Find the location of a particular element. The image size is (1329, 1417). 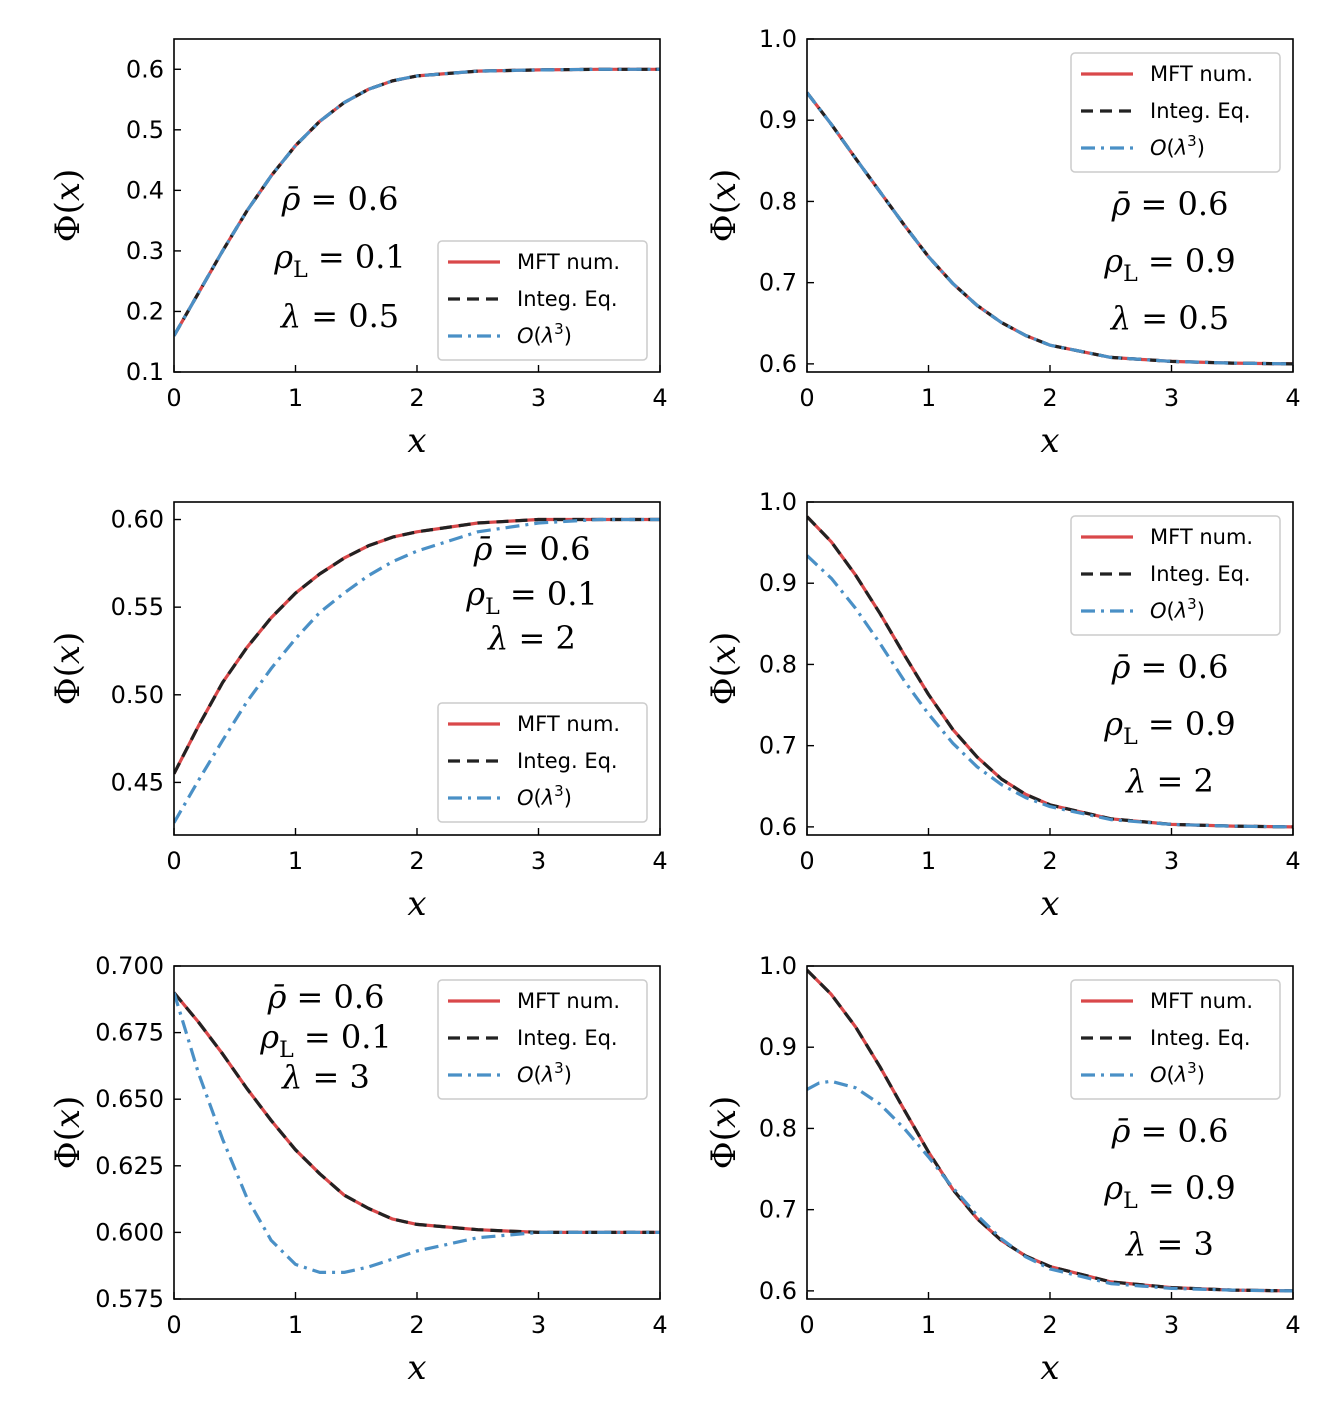

y-tick-label: 0.3 is located at coordinates (145, 251).